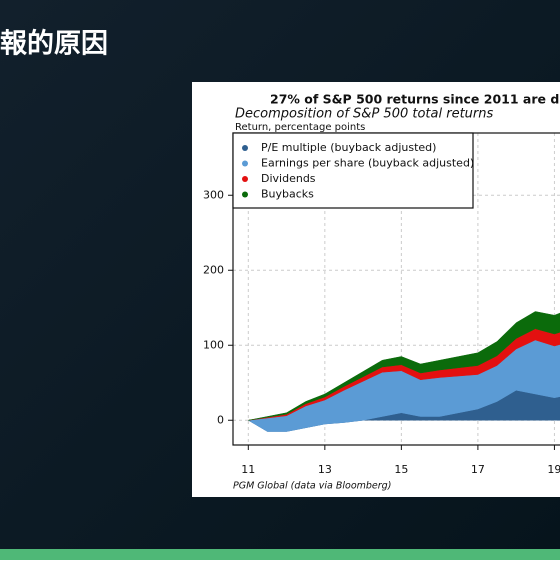  What do you see at coordinates (401, 469) in the screenshot?
I see `x-tick-label: 15` at bounding box center [401, 469].